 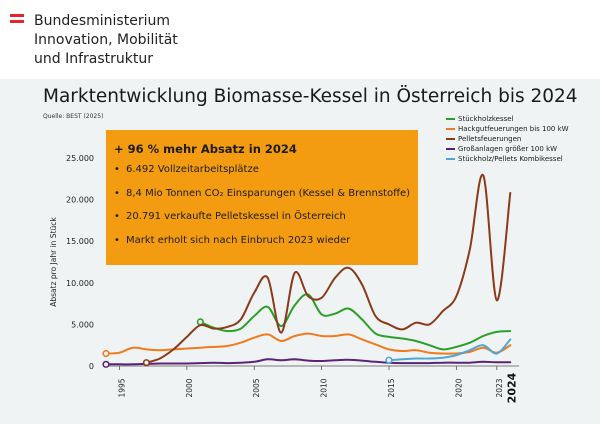 What do you see at coordinates (82, 324) in the screenshot?
I see `y-tick-label: 5.000` at bounding box center [82, 324].